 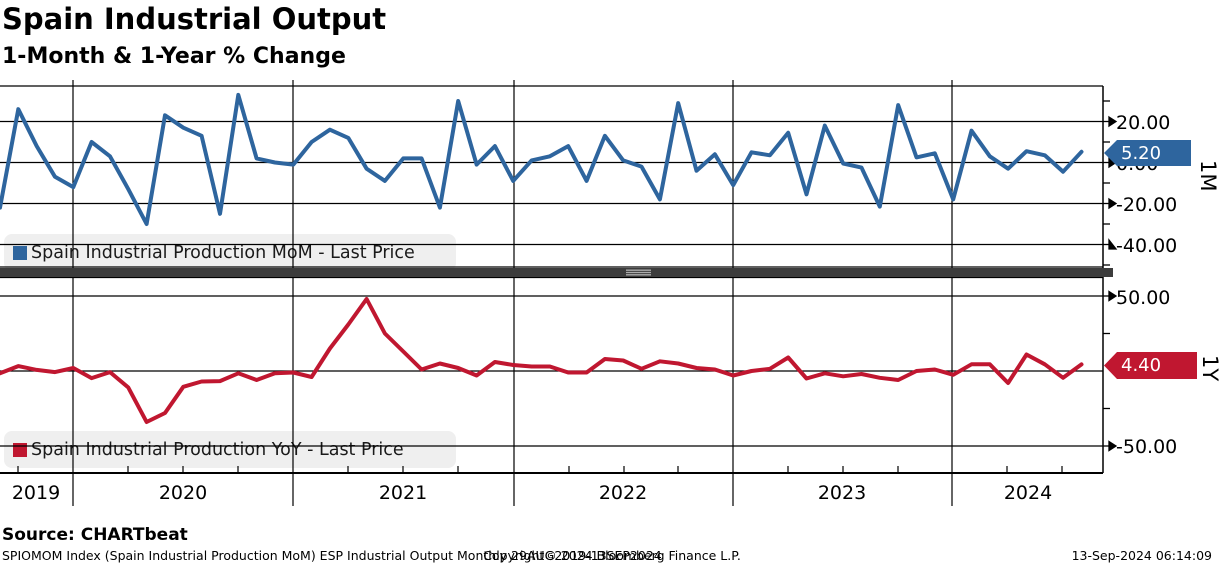 What do you see at coordinates (1147, 447) in the screenshot?
I see `ytick-bottom-neg50: -50.00` at bounding box center [1147, 447].